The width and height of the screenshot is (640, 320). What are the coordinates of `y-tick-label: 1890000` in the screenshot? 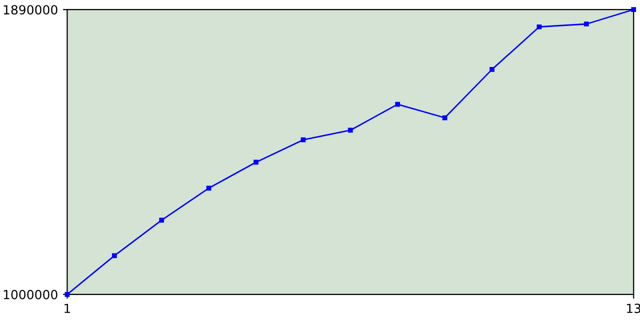 It's located at (31, 10).